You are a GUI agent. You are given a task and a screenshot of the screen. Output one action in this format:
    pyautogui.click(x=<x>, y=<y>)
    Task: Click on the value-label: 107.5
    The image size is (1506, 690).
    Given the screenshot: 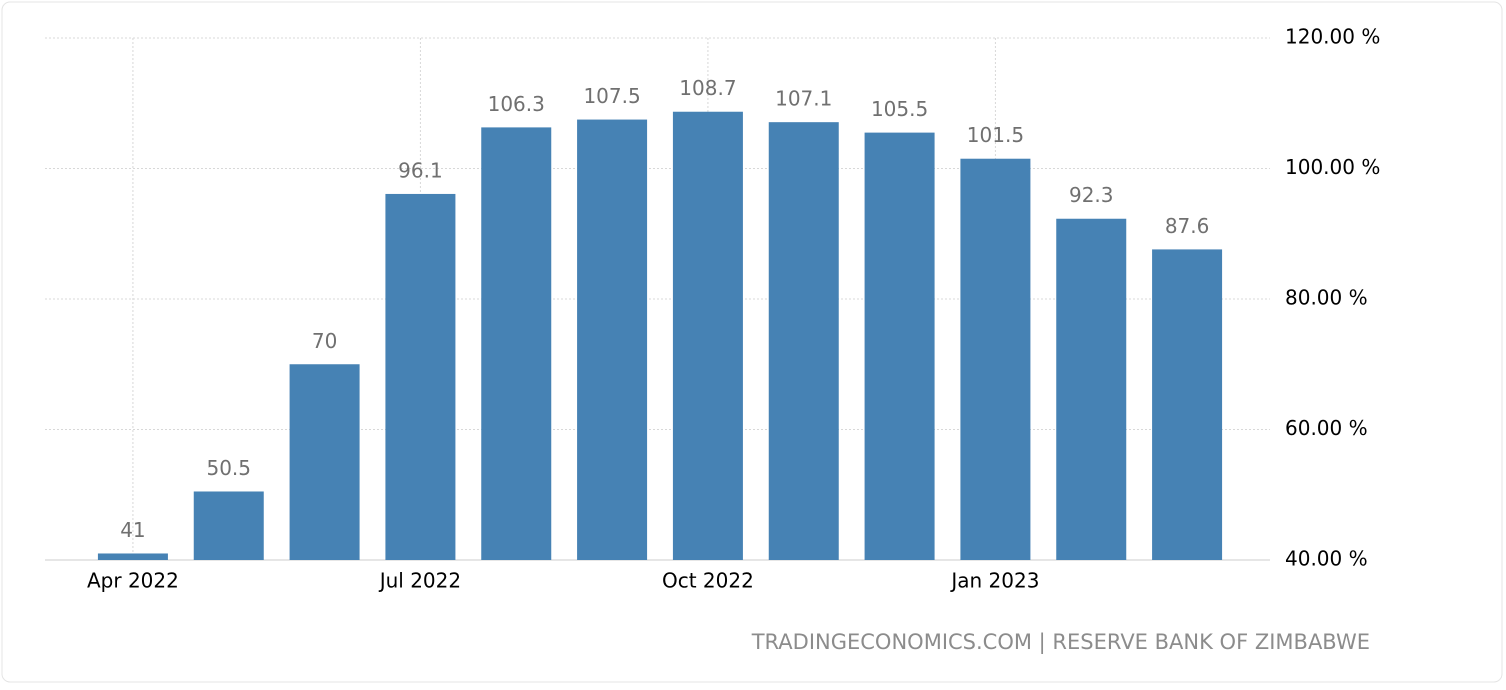 What is the action you would take?
    pyautogui.click(x=611, y=96)
    